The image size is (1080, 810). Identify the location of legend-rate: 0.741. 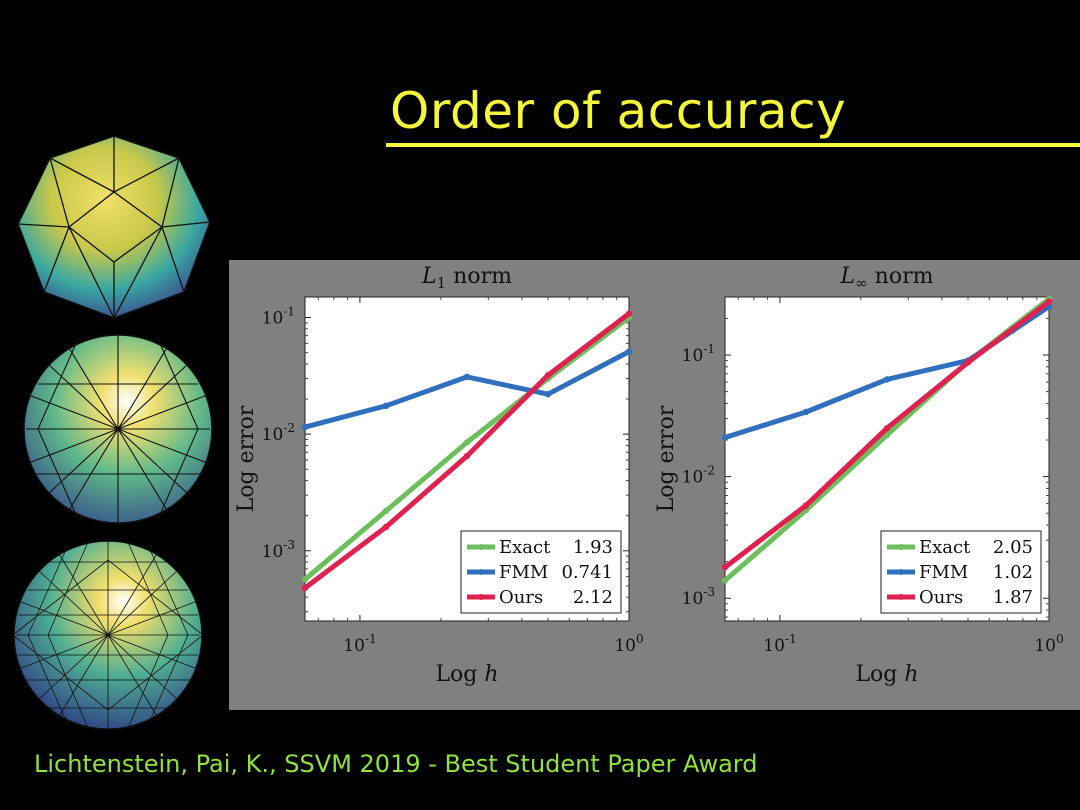
(587, 572).